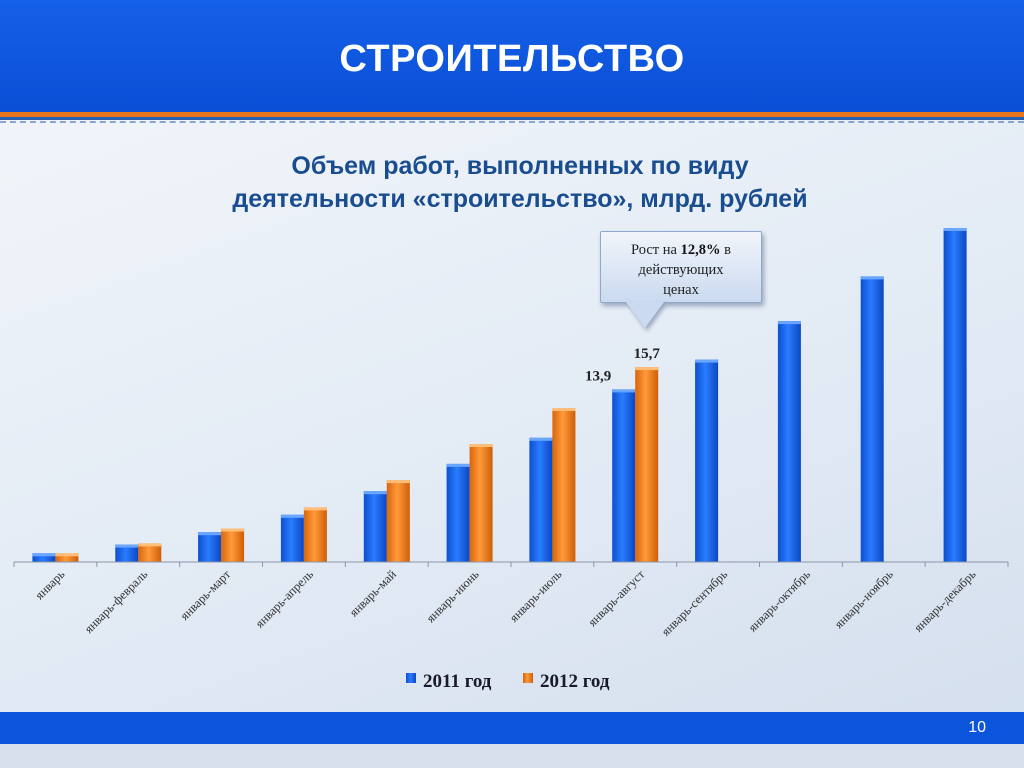 The image size is (1024, 768). I want to click on legend-label-1: 2012 год, so click(575, 681).